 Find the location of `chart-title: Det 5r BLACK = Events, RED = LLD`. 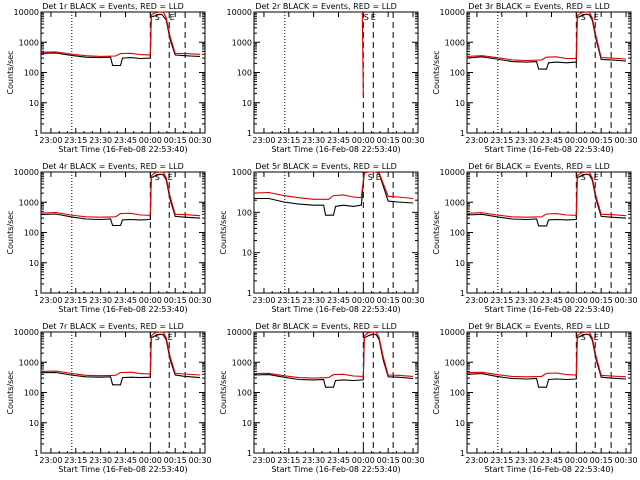

chart-title: Det 5r BLACK = Events, RED = LLD is located at coordinates (326, 166).